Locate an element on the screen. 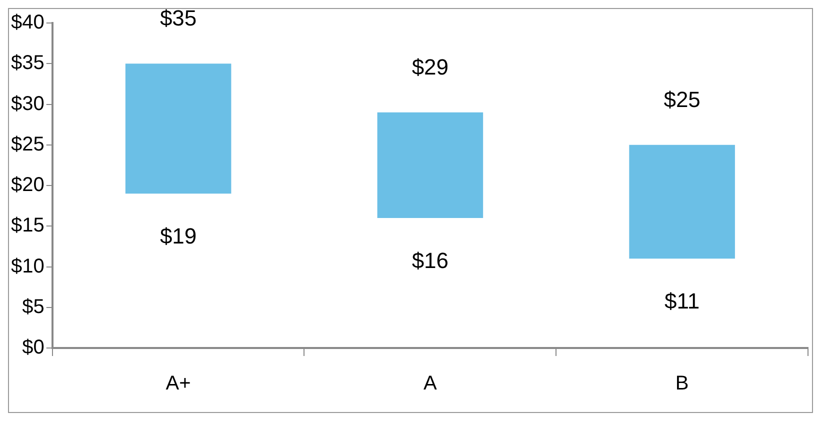 This screenshot has width=823, height=423. annotation: $35 is located at coordinates (178, 18).